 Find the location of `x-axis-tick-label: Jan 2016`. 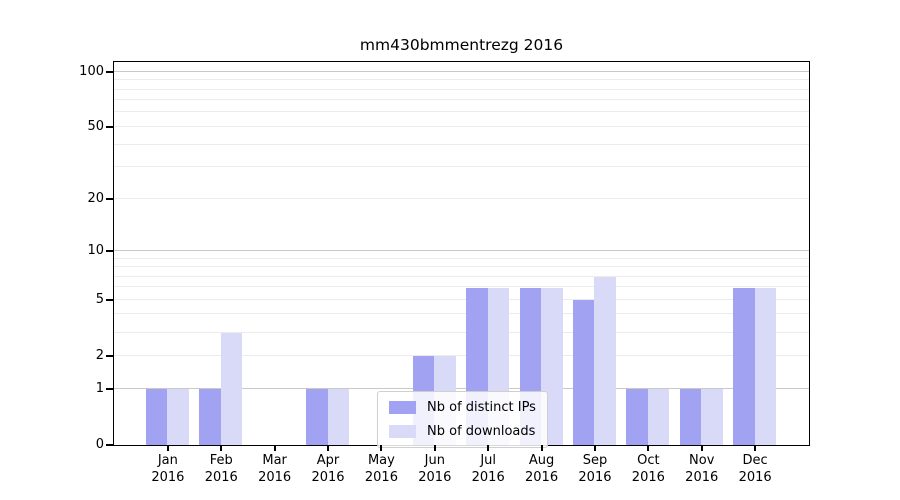

x-axis-tick-label: Jan 2016 is located at coordinates (168, 469).